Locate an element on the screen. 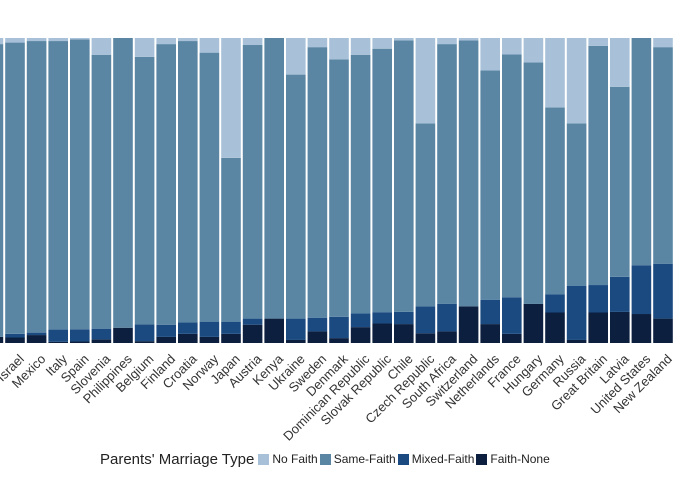  legend-label: Same-Faith is located at coordinates (364, 459).